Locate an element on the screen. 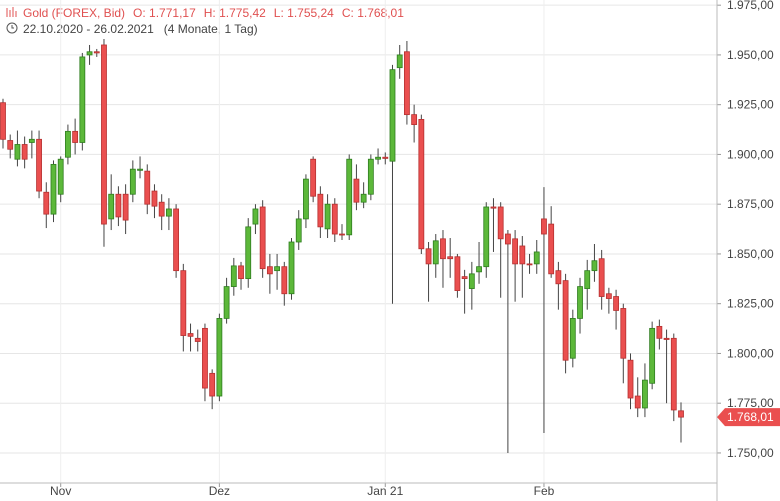  last-price-tag is located at coordinates (748, 417).